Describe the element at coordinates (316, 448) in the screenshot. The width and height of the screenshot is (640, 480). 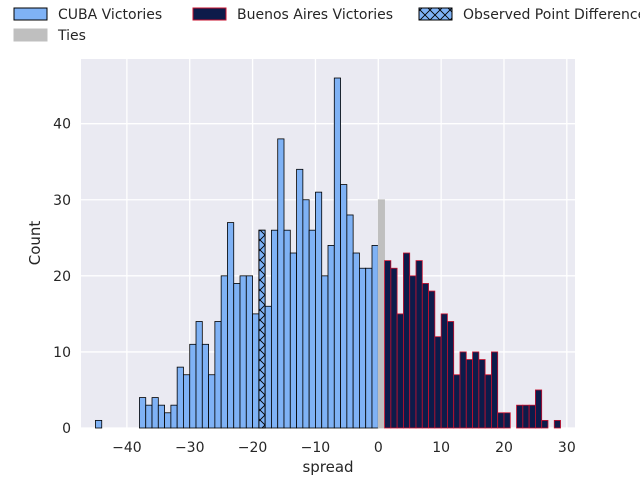
I see `x-tick-label: −10` at that location.